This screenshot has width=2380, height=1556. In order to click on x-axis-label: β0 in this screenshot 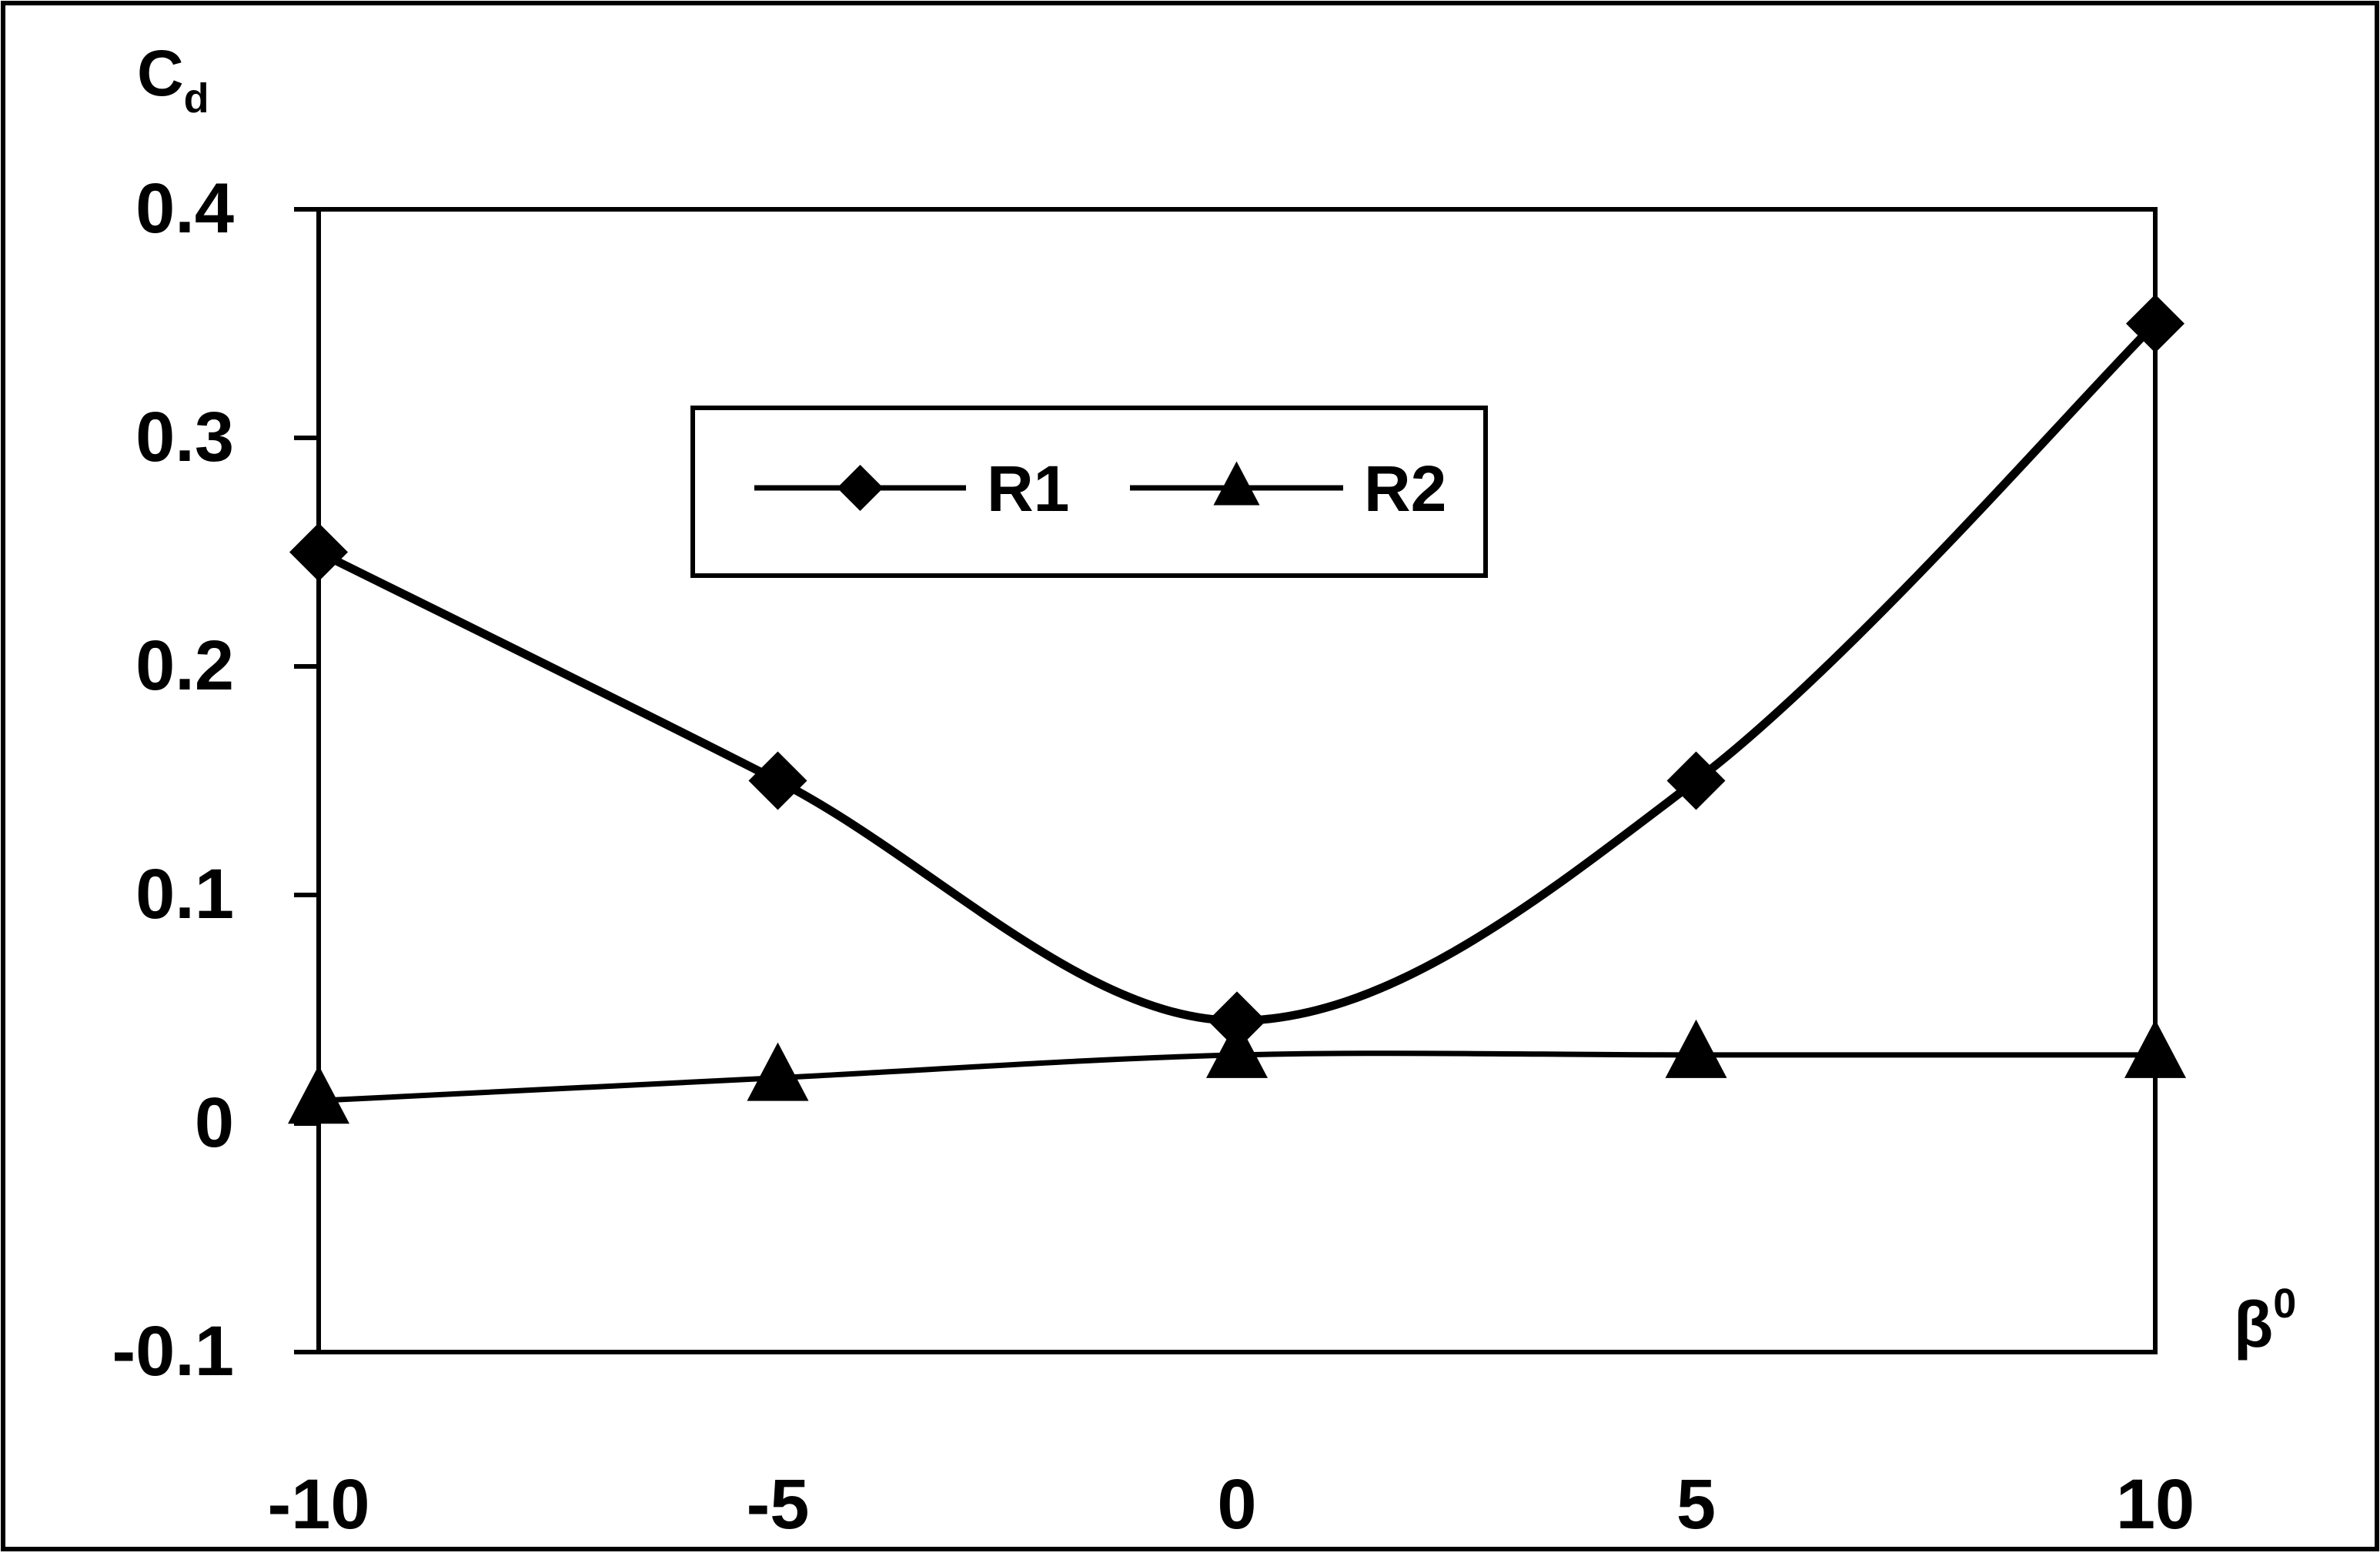, I will do `click(2265, 1321)`.